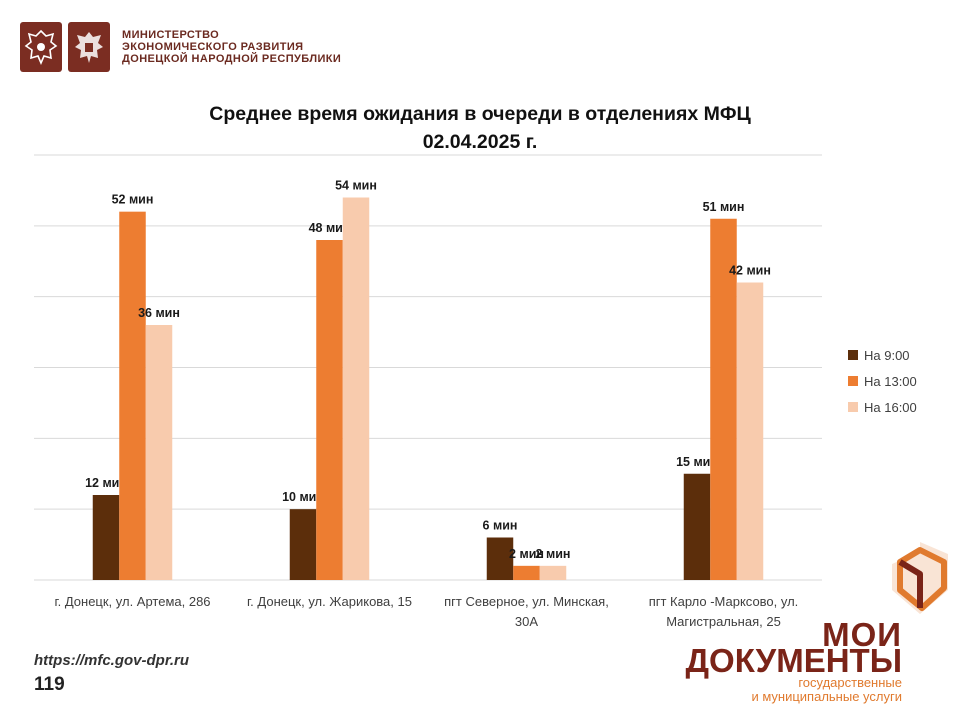 The image size is (960, 720). What do you see at coordinates (89, 47) in the screenshot?
I see `dpr-emblem-icon` at bounding box center [89, 47].